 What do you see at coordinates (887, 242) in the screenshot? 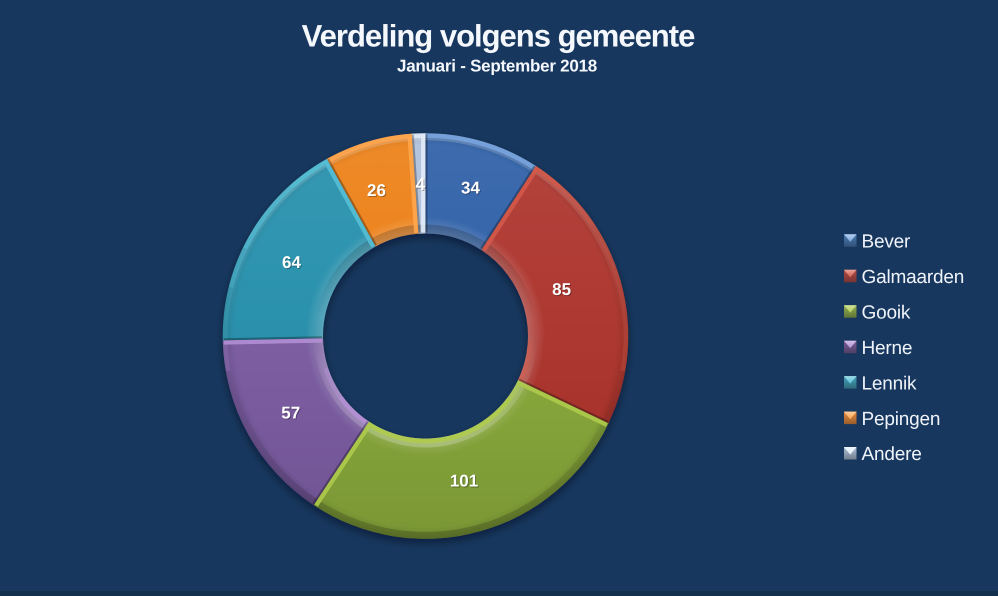
I see `svg-text: Bever` at bounding box center [887, 242].